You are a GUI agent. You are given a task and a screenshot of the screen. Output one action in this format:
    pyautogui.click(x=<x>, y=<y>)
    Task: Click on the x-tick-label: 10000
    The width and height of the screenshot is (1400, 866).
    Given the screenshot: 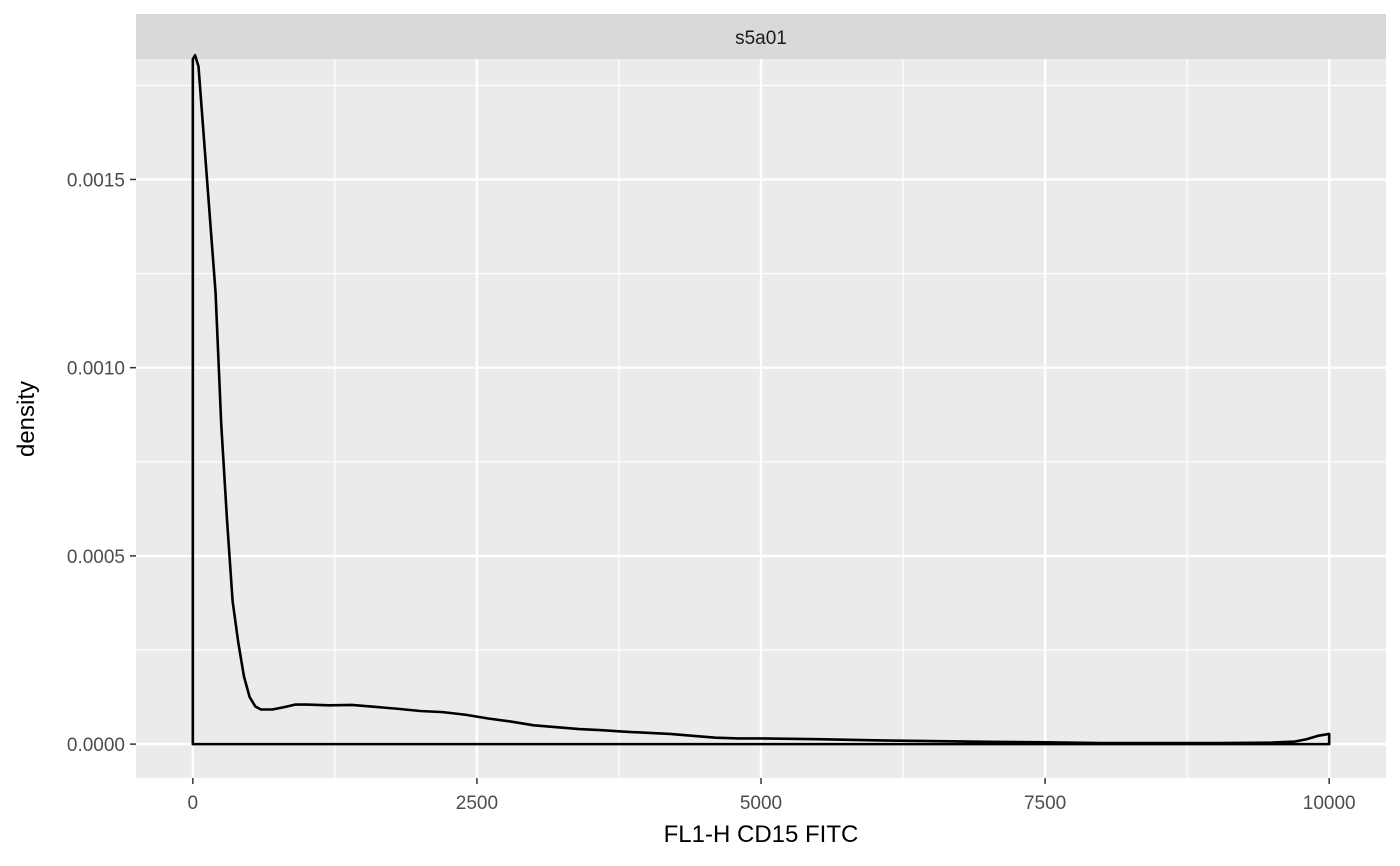 What is the action you would take?
    pyautogui.click(x=1329, y=803)
    